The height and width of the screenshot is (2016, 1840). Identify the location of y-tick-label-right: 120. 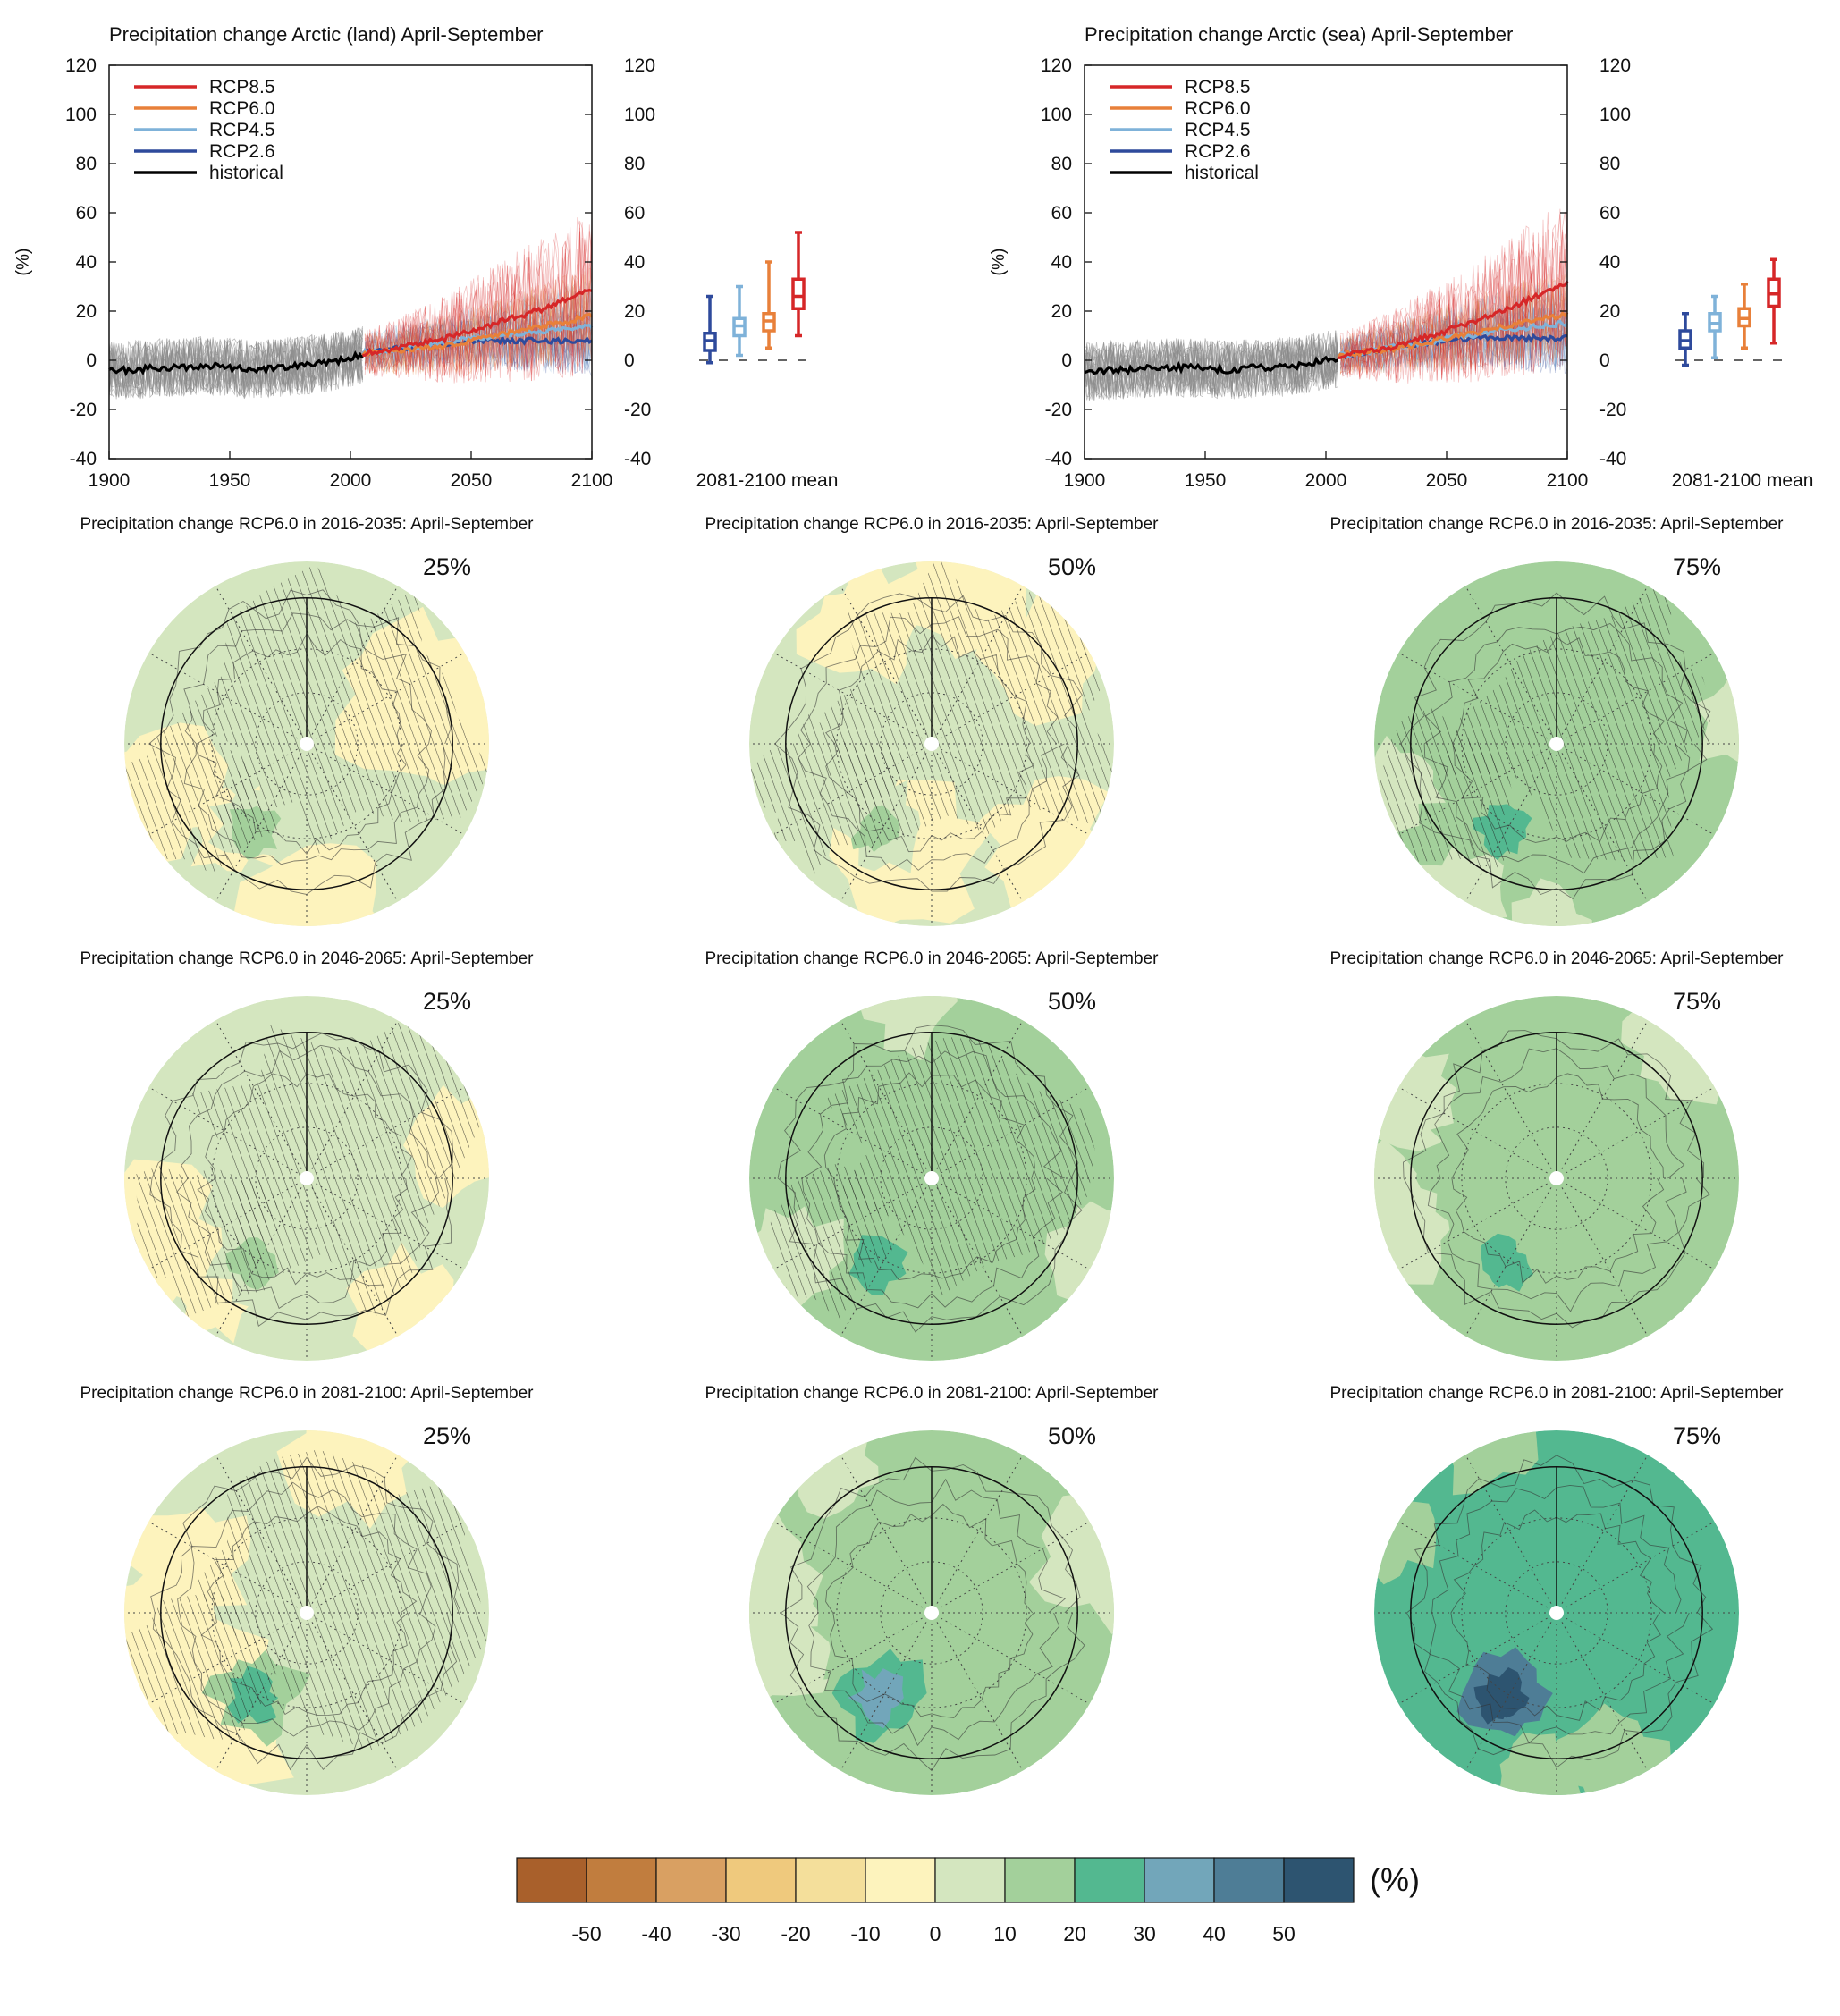
(639, 65).